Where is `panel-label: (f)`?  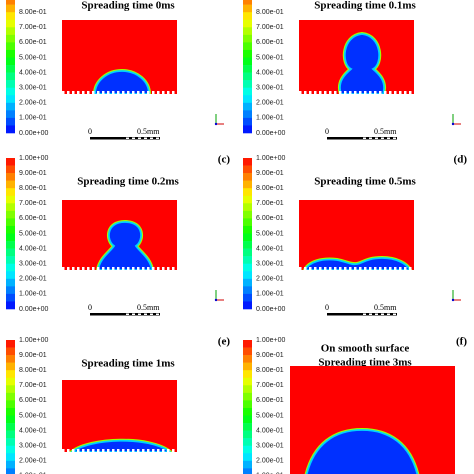
panel-label: (f) is located at coordinates (461, 342).